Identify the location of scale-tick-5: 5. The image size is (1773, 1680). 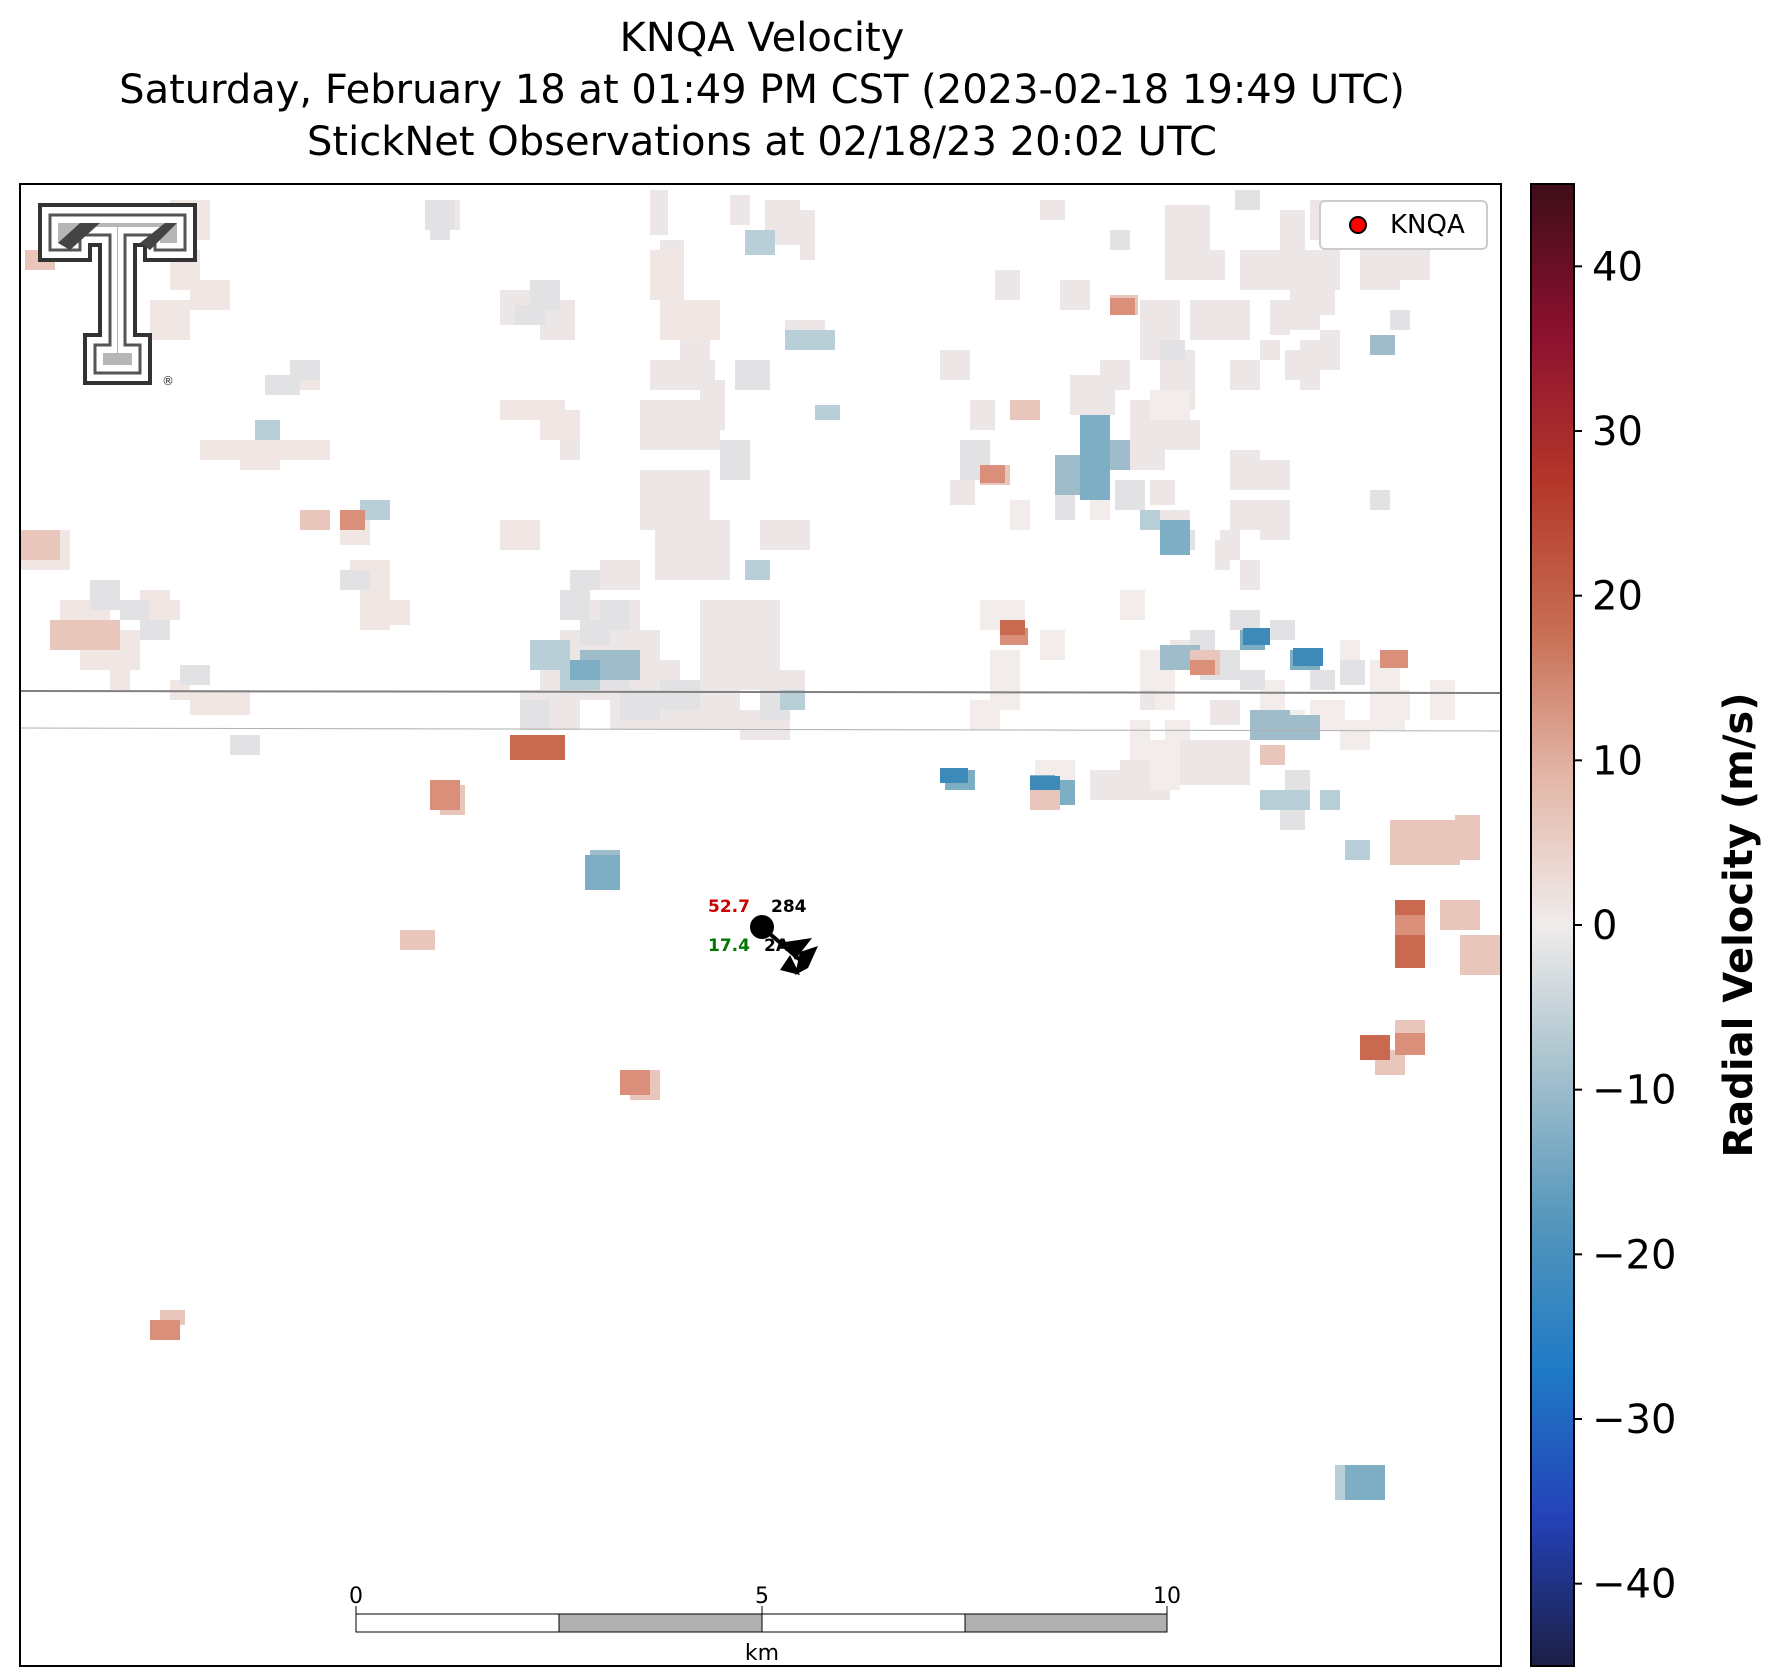
(762, 1596).